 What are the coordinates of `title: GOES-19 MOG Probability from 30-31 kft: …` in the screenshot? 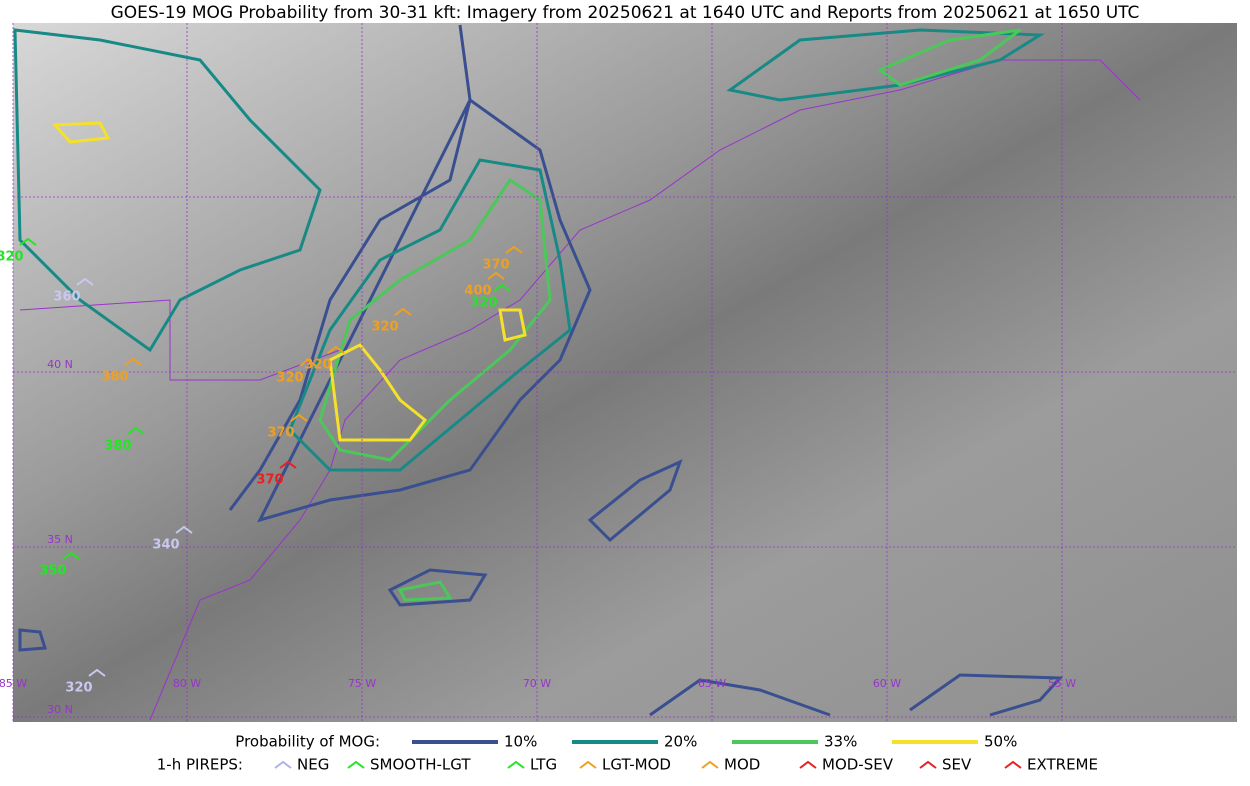 It's located at (625, 13).